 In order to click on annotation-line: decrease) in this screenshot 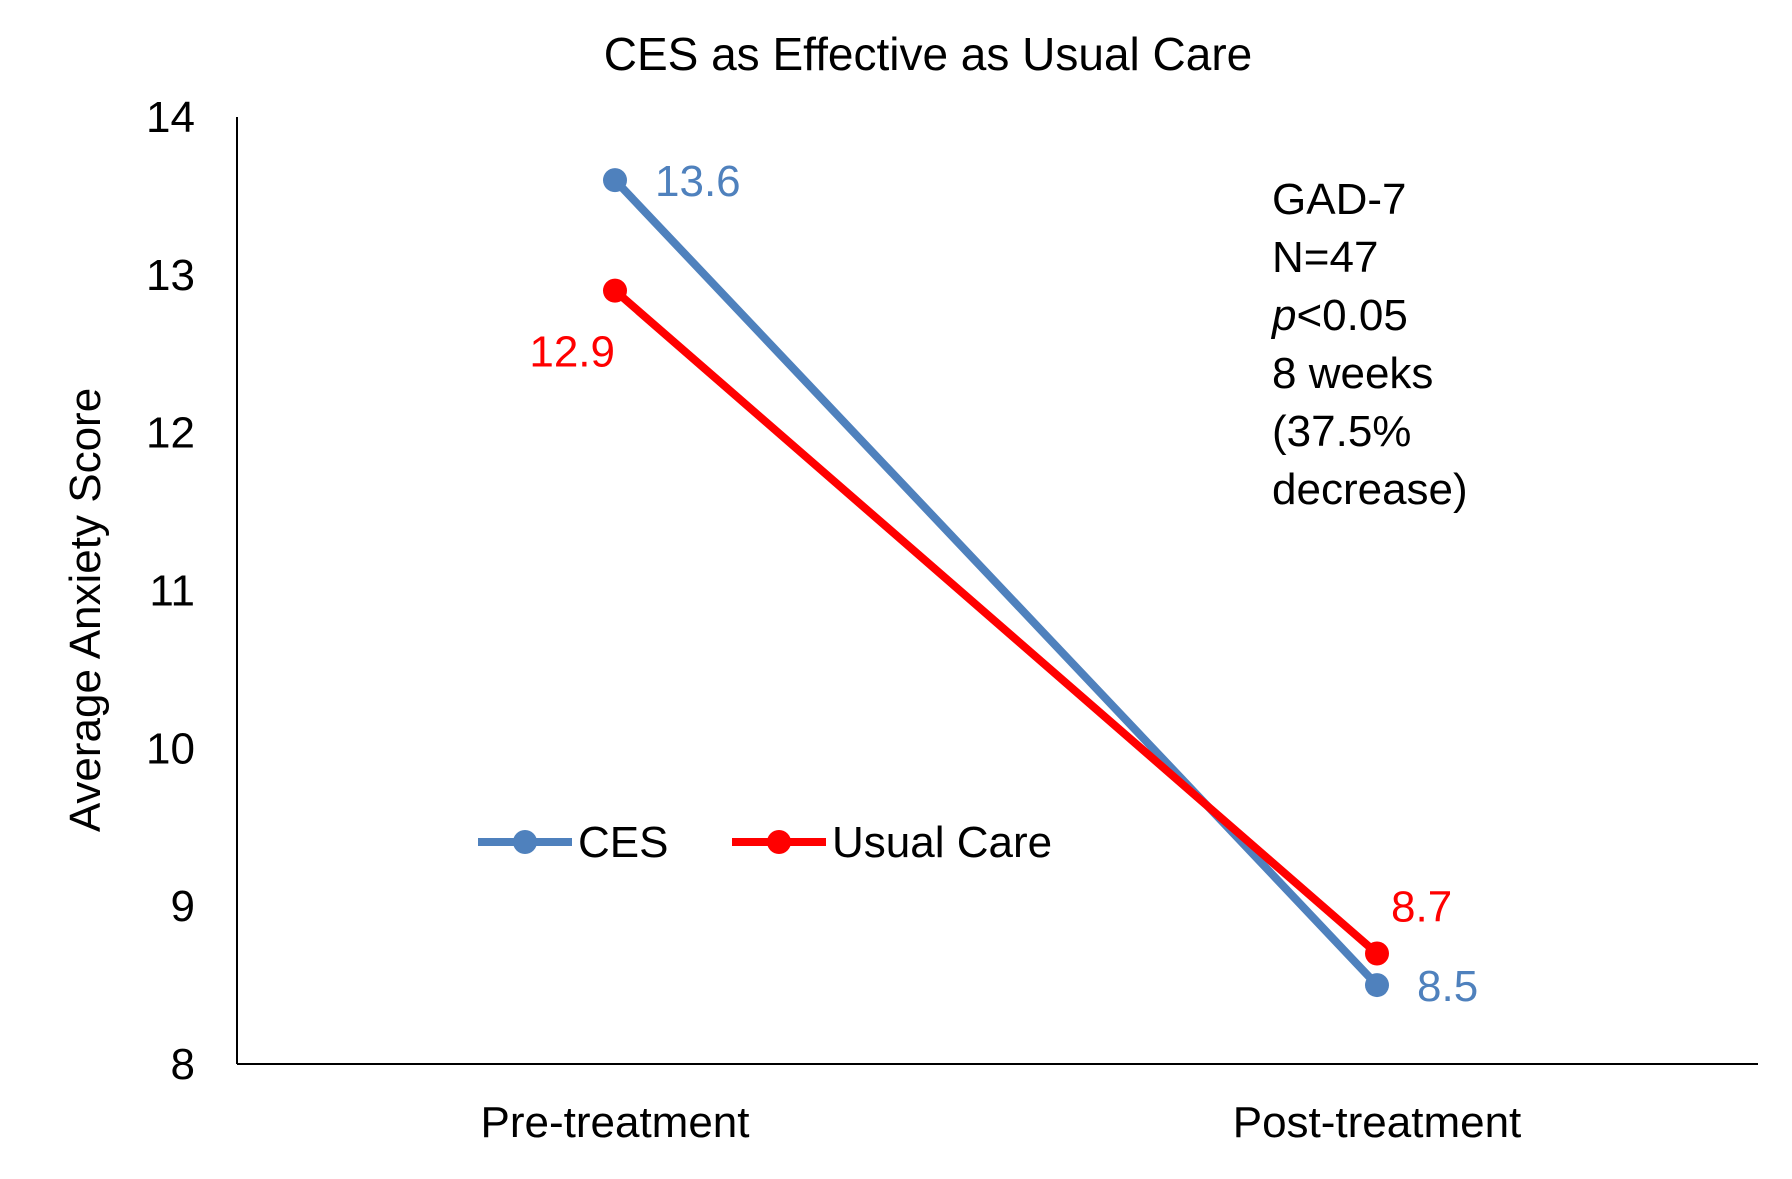, I will do `click(1370, 489)`.